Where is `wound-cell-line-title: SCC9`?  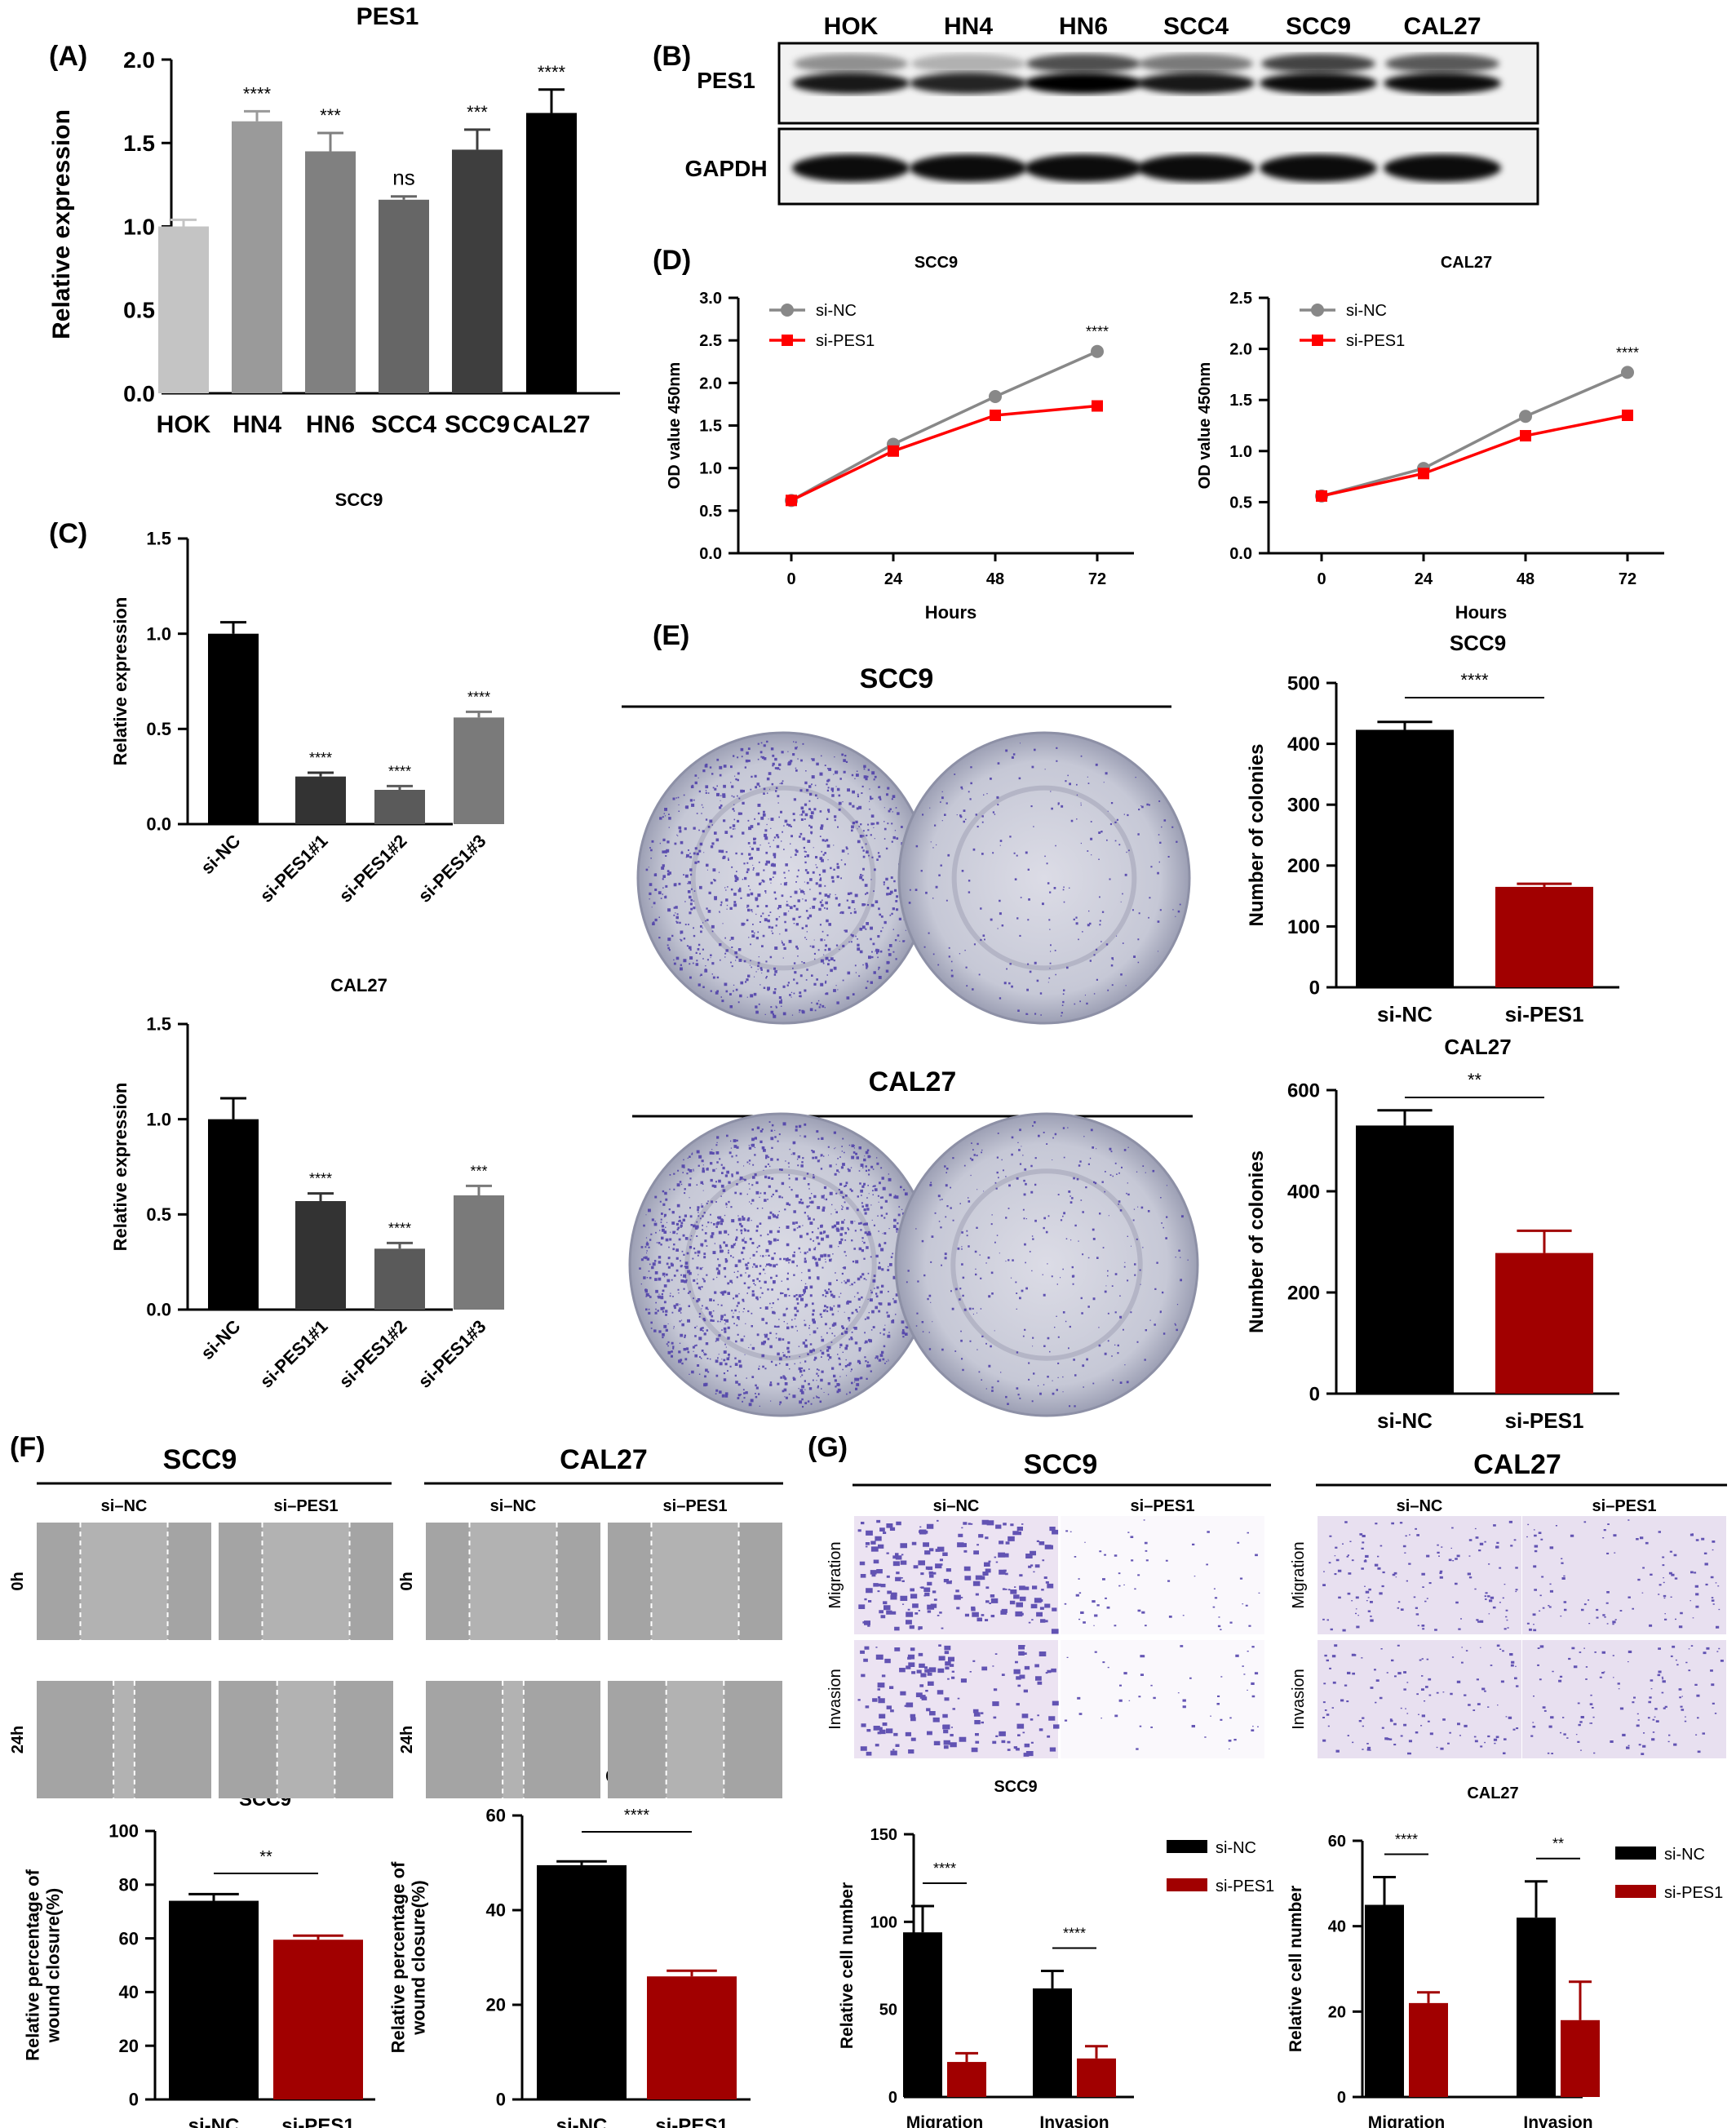
wound-cell-line-title: SCC9 is located at coordinates (200, 1459).